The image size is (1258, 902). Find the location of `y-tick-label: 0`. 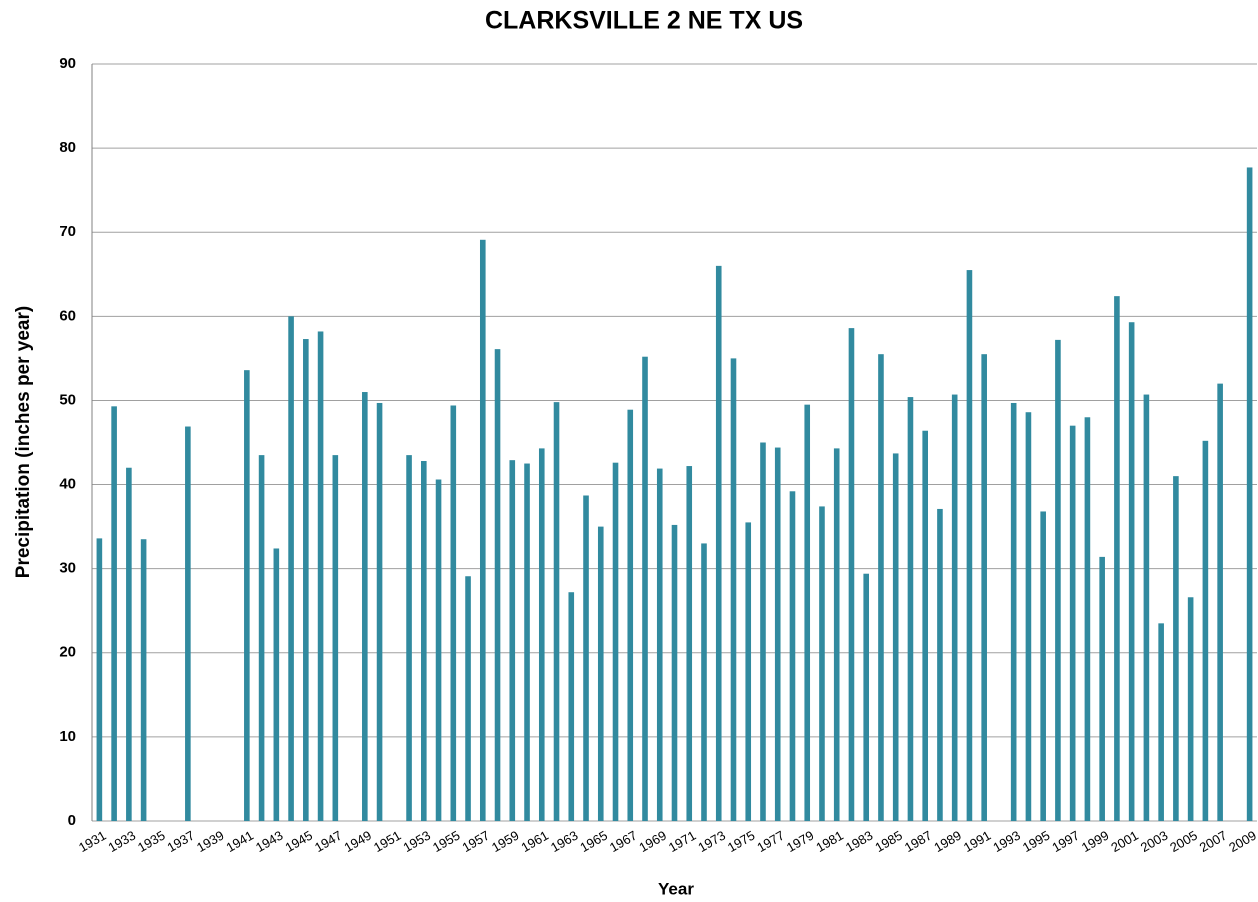

y-tick-label: 0 is located at coordinates (72, 820).